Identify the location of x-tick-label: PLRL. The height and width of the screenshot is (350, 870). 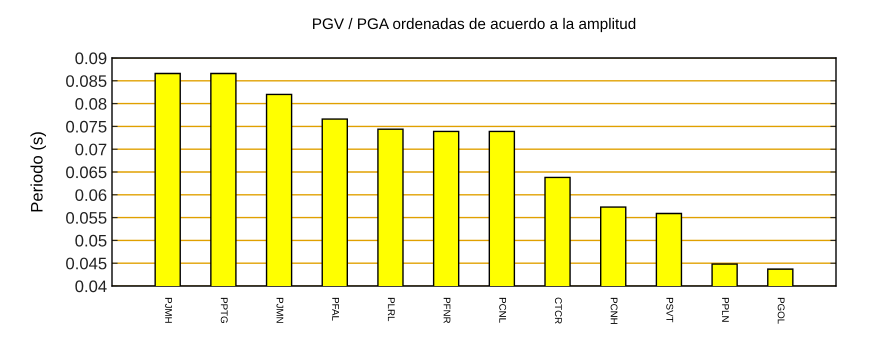
(391, 310).